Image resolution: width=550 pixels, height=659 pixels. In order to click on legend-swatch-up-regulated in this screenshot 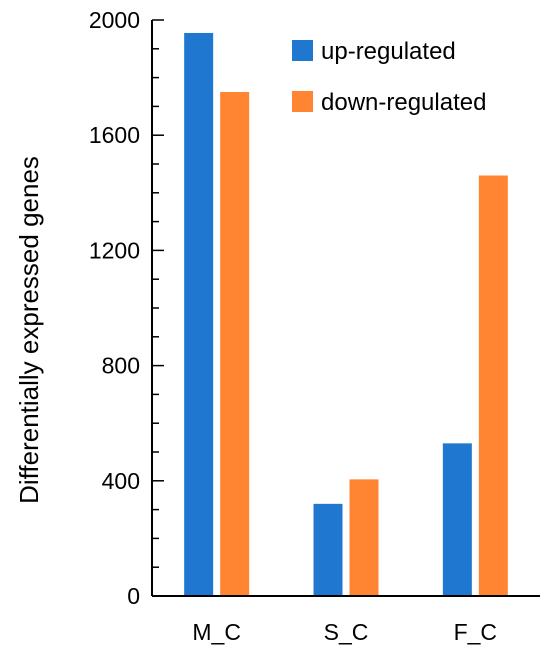, I will do `click(302, 50)`.